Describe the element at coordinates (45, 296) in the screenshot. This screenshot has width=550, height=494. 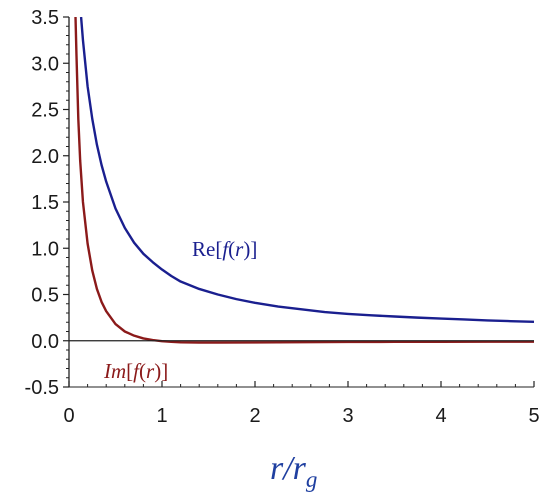
I see `y-tick-label: 0.5` at that location.